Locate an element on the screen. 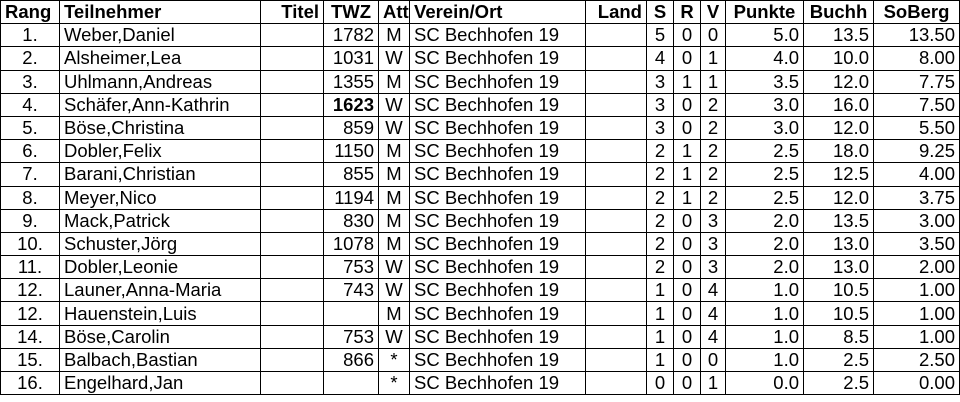  cell-twz: 1355 is located at coordinates (351, 81).